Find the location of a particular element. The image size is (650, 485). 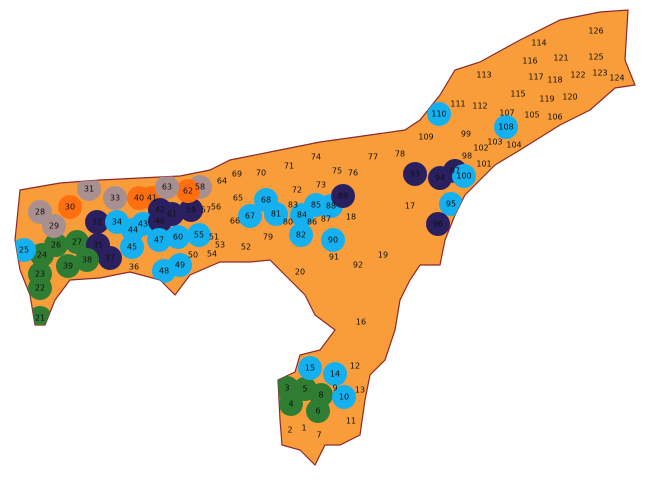

region-label: 91 is located at coordinates (334, 257).